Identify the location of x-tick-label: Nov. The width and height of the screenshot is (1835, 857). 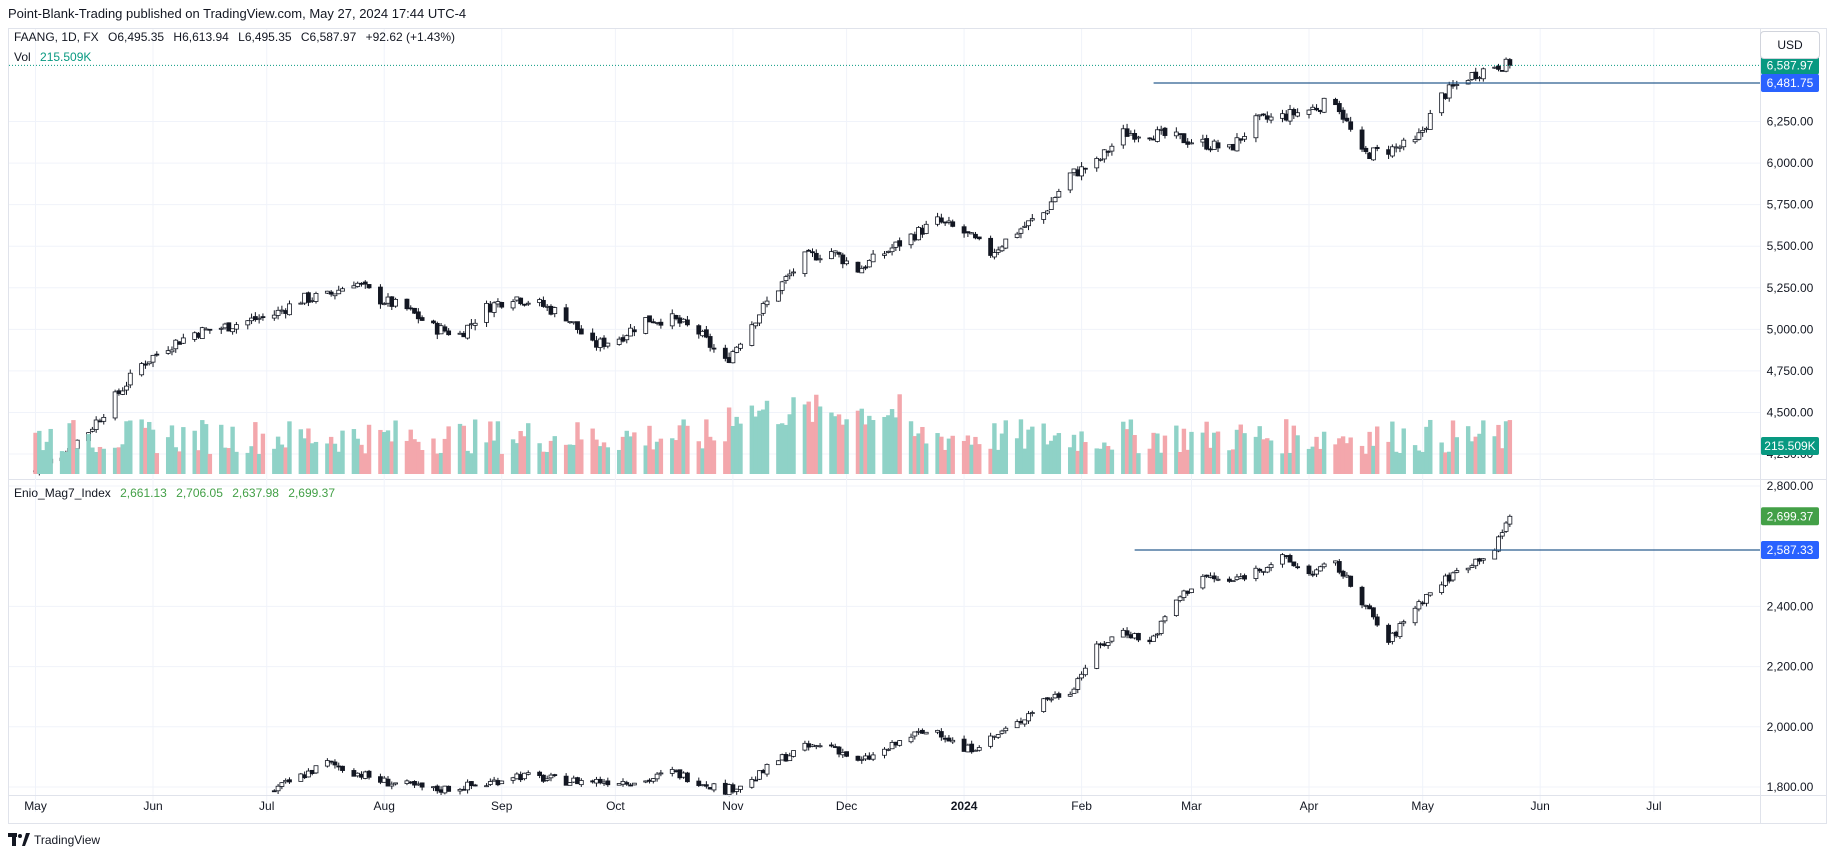
(732, 806).